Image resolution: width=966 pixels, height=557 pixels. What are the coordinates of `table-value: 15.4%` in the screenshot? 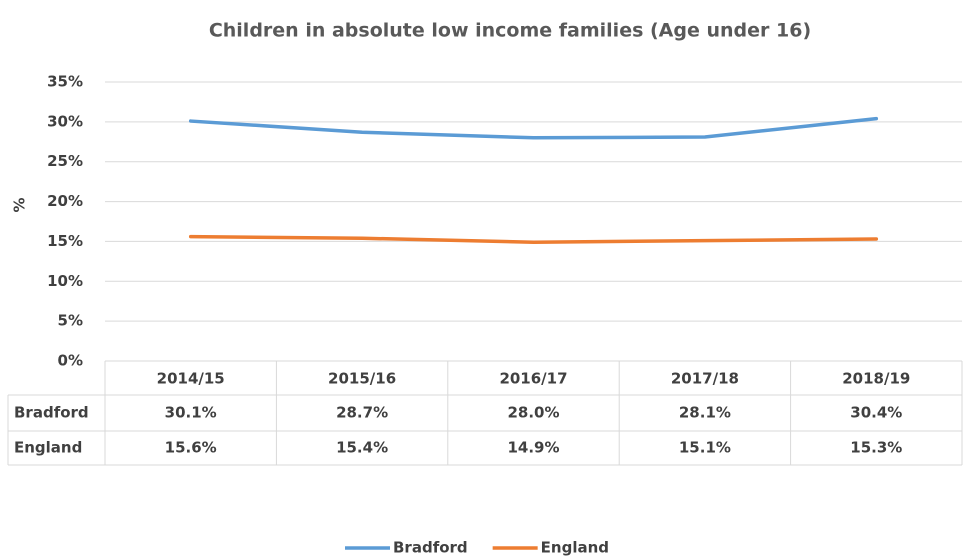 It's located at (362, 448).